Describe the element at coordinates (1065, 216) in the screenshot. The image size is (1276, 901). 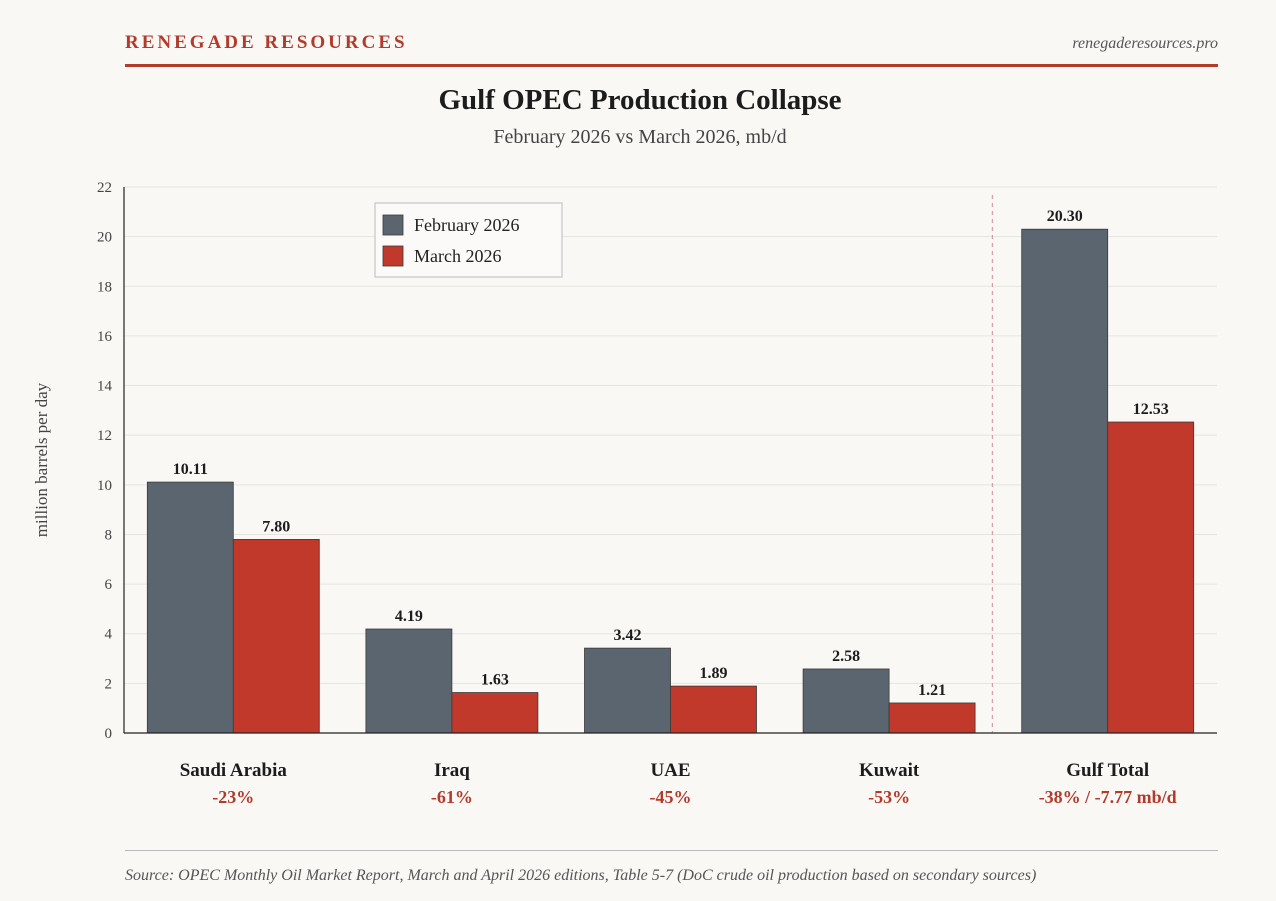
I see `data-label: 20.30` at that location.